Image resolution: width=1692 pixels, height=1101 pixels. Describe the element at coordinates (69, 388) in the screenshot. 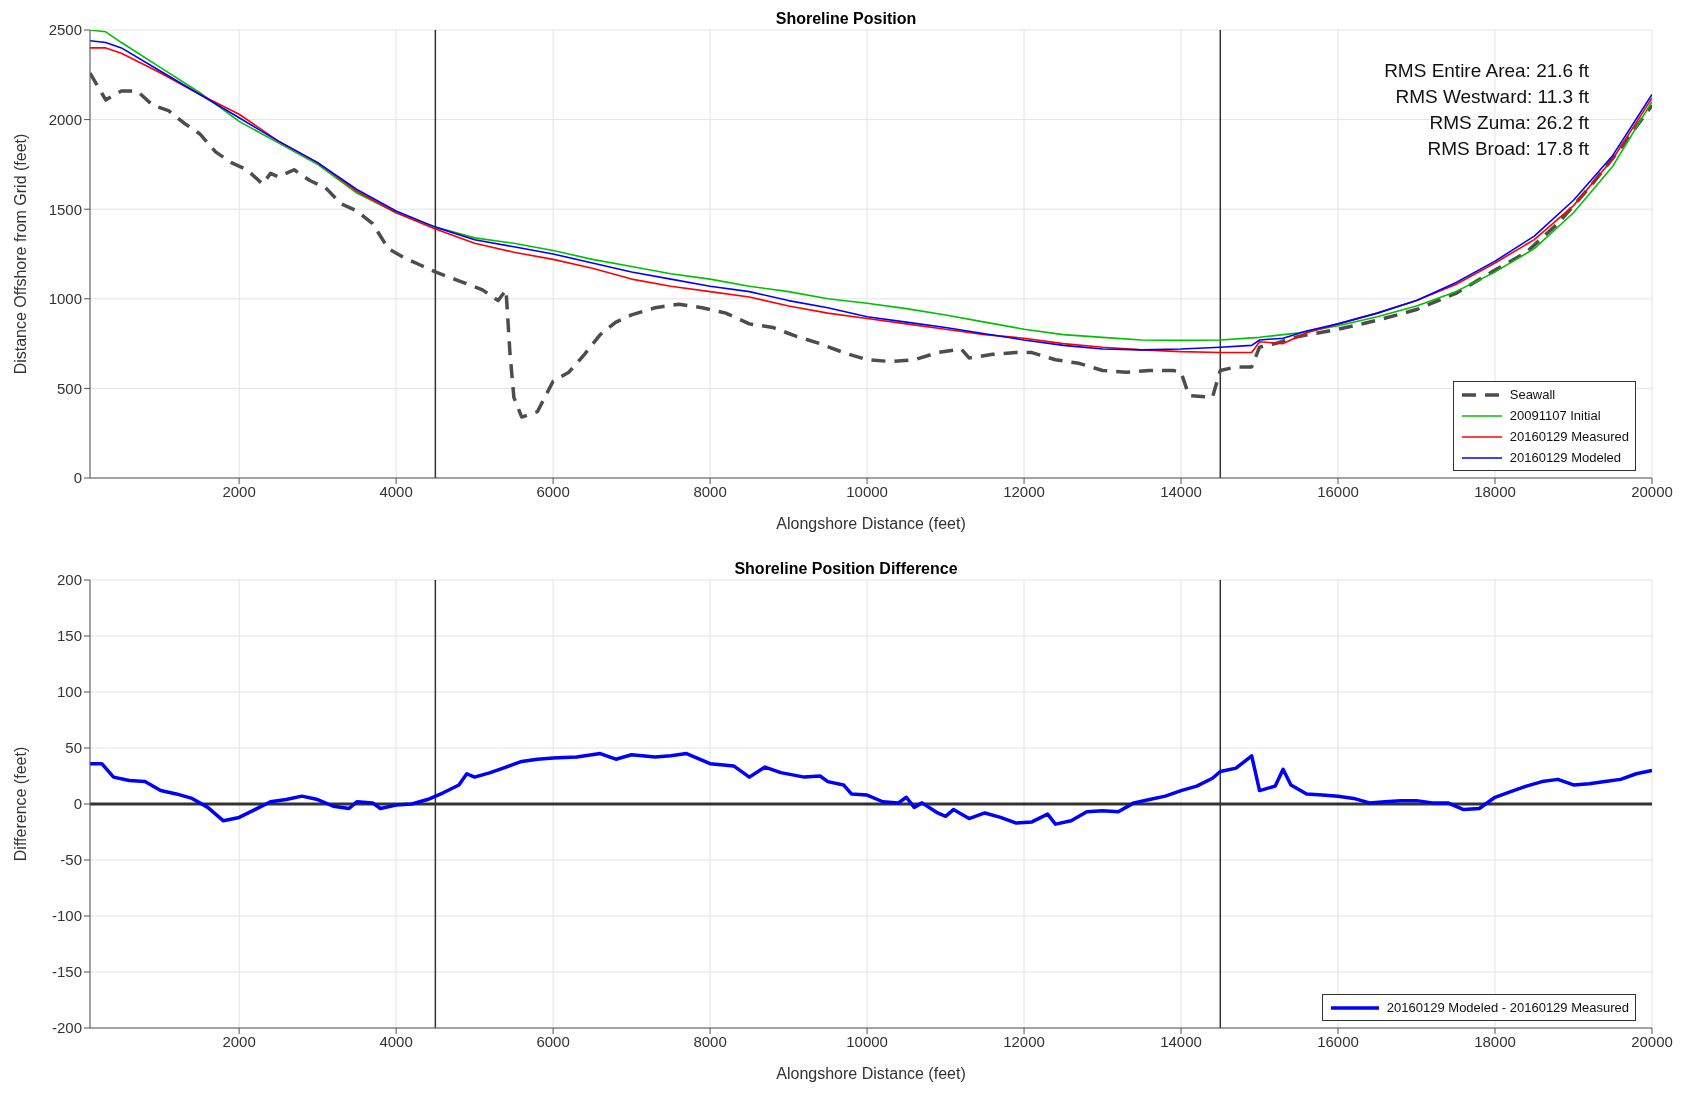

I see `y-tick-label: 500` at that location.